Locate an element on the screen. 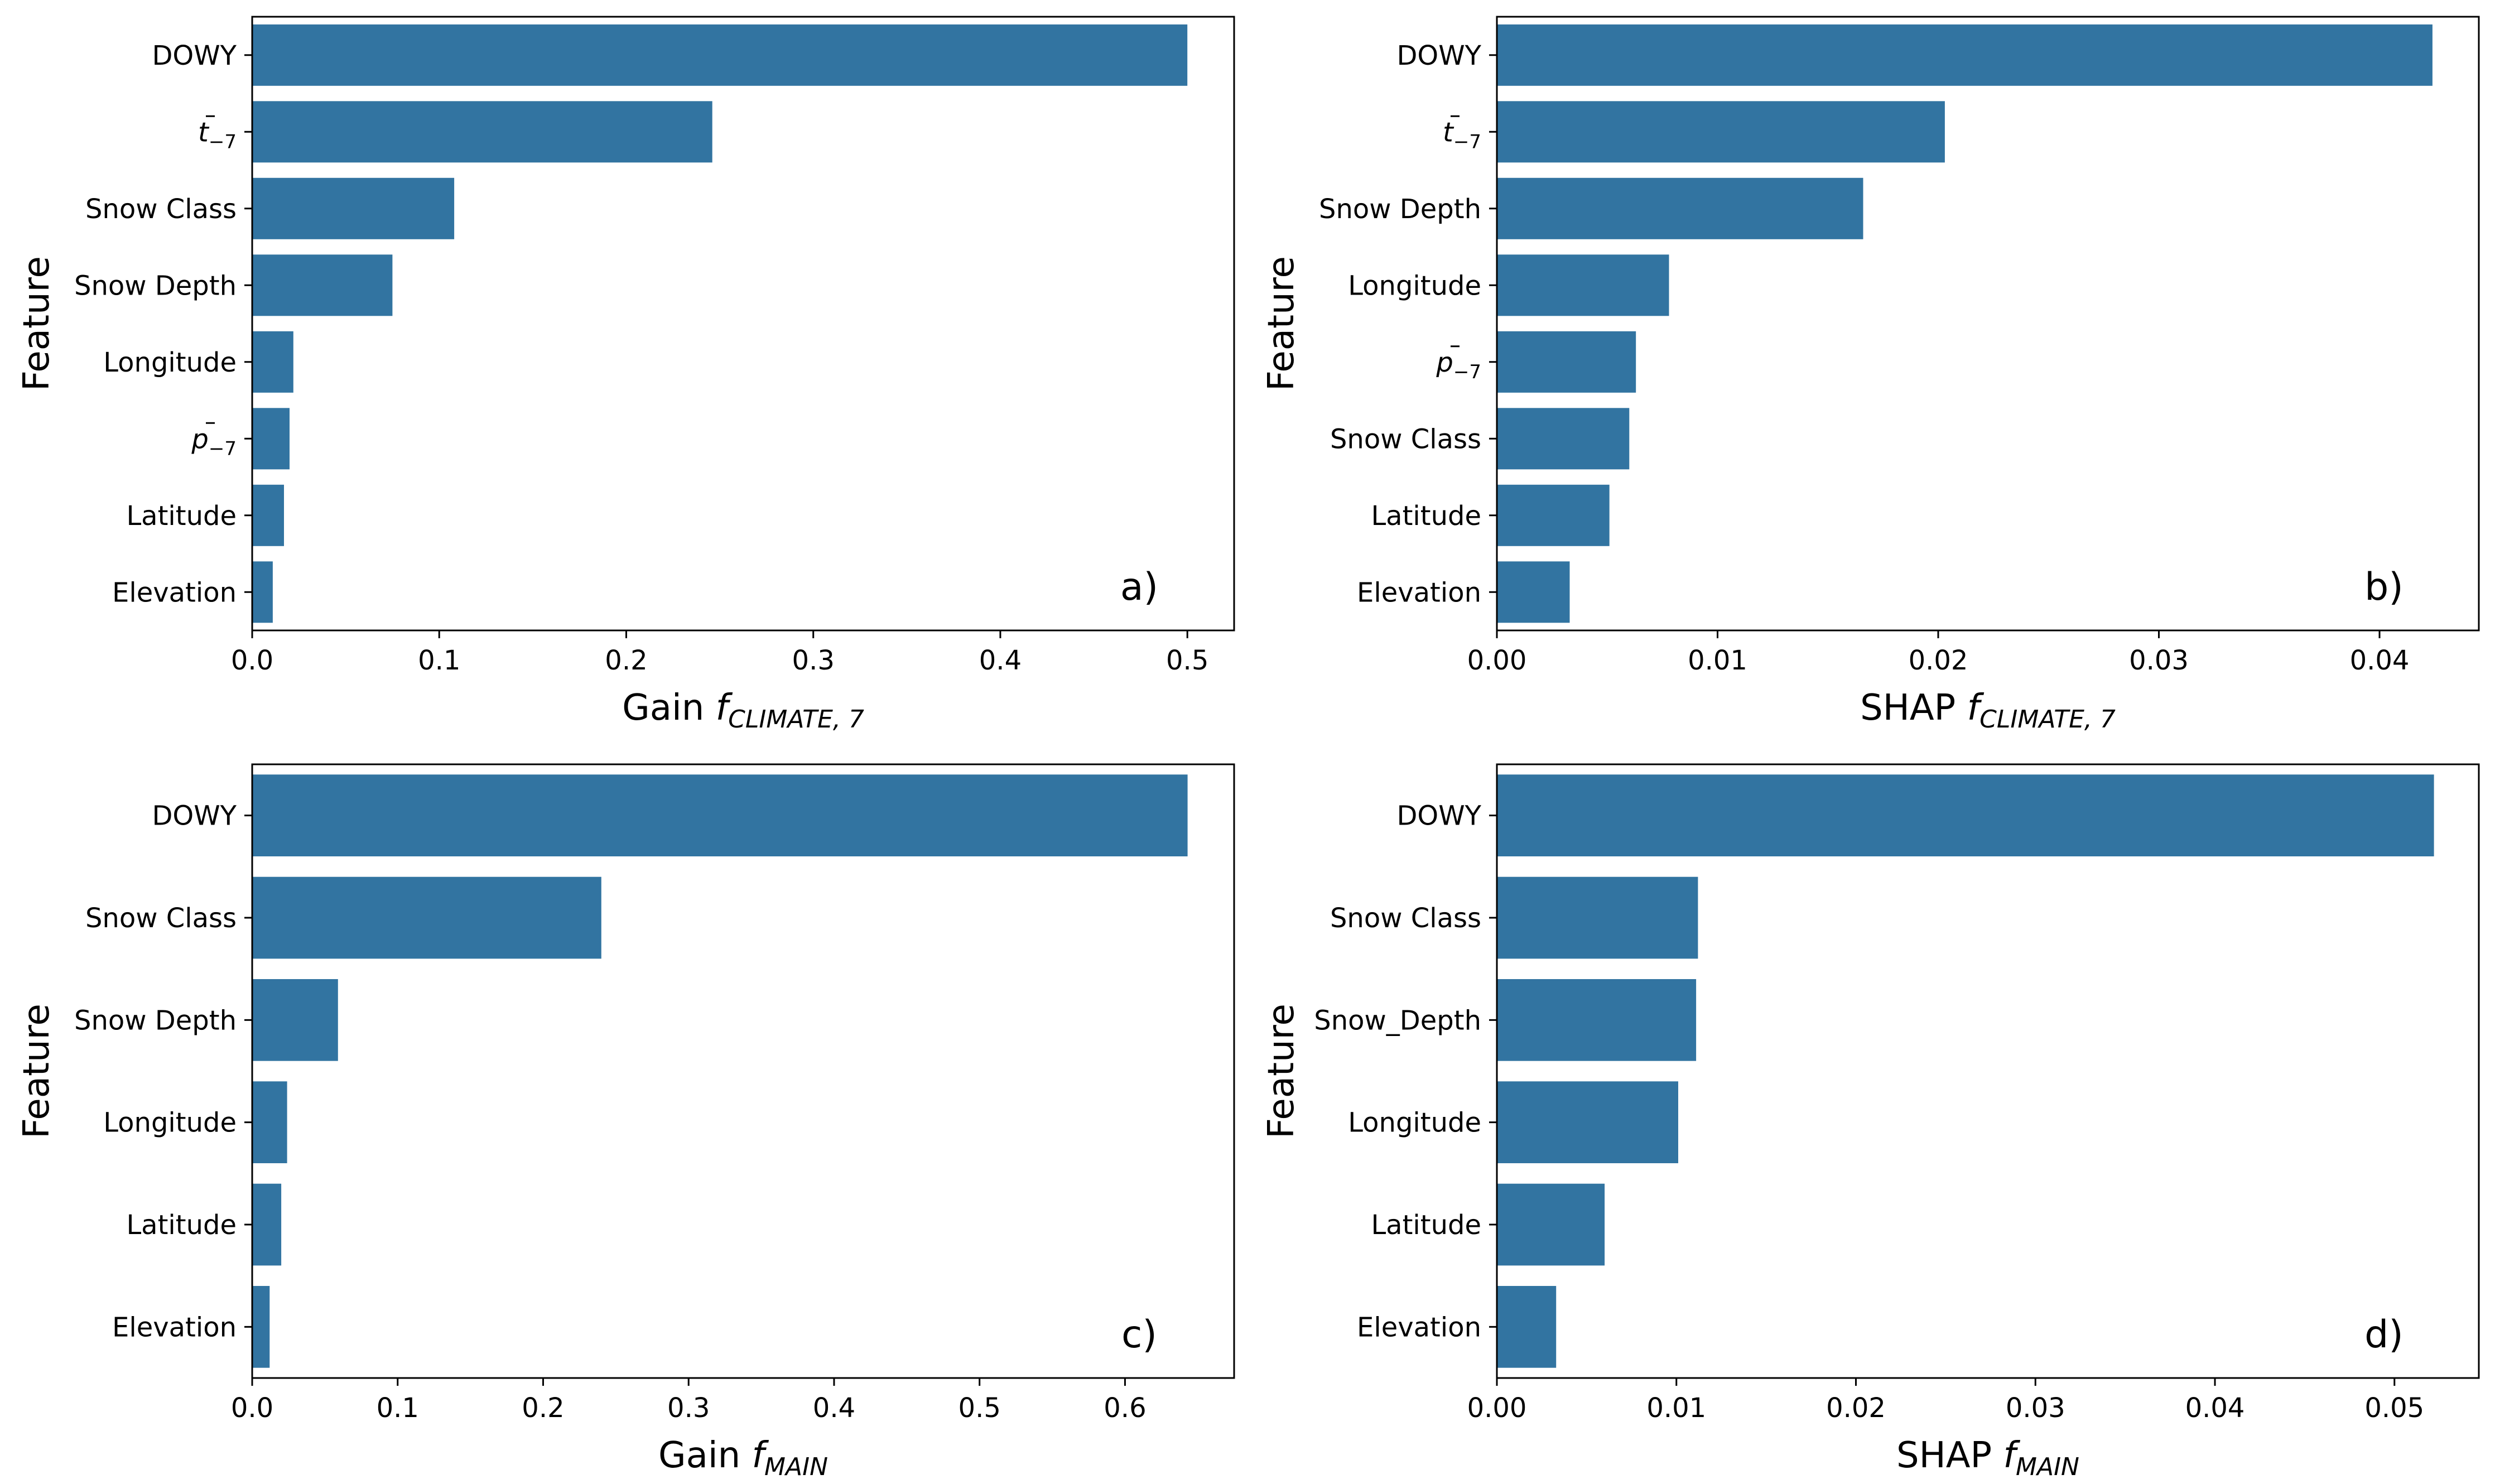 The height and width of the screenshot is (1484, 2495). panel-label: c) is located at coordinates (1139, 1335).